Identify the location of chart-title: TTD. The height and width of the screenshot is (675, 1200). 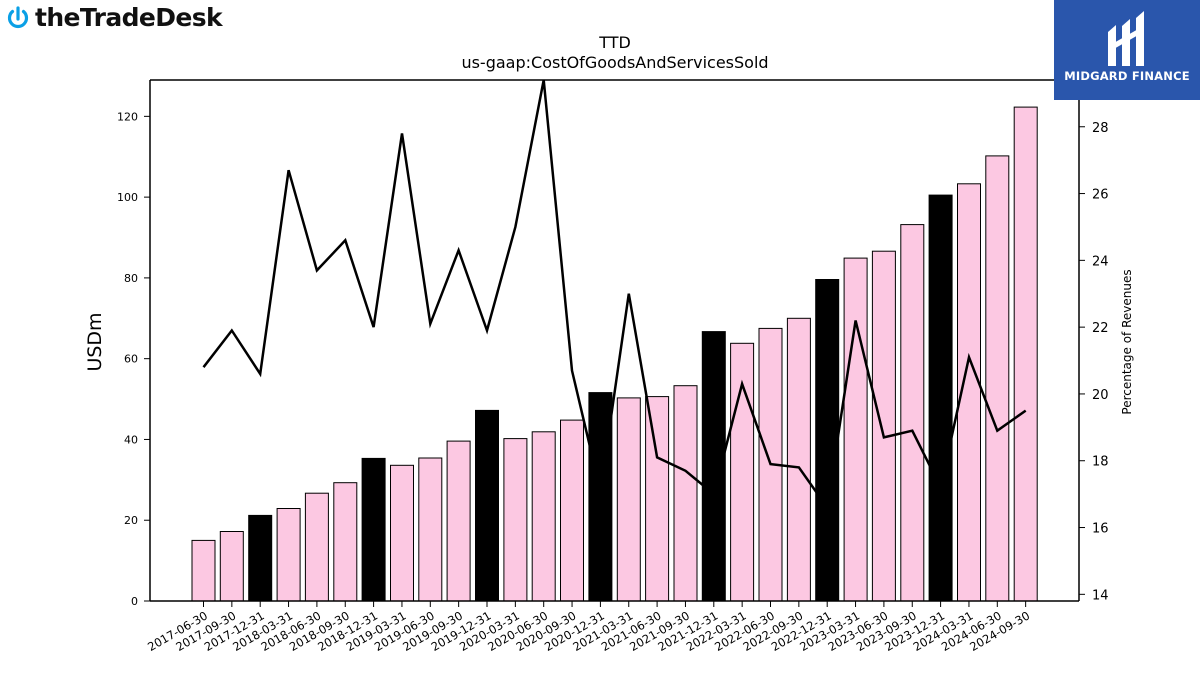
(614, 42).